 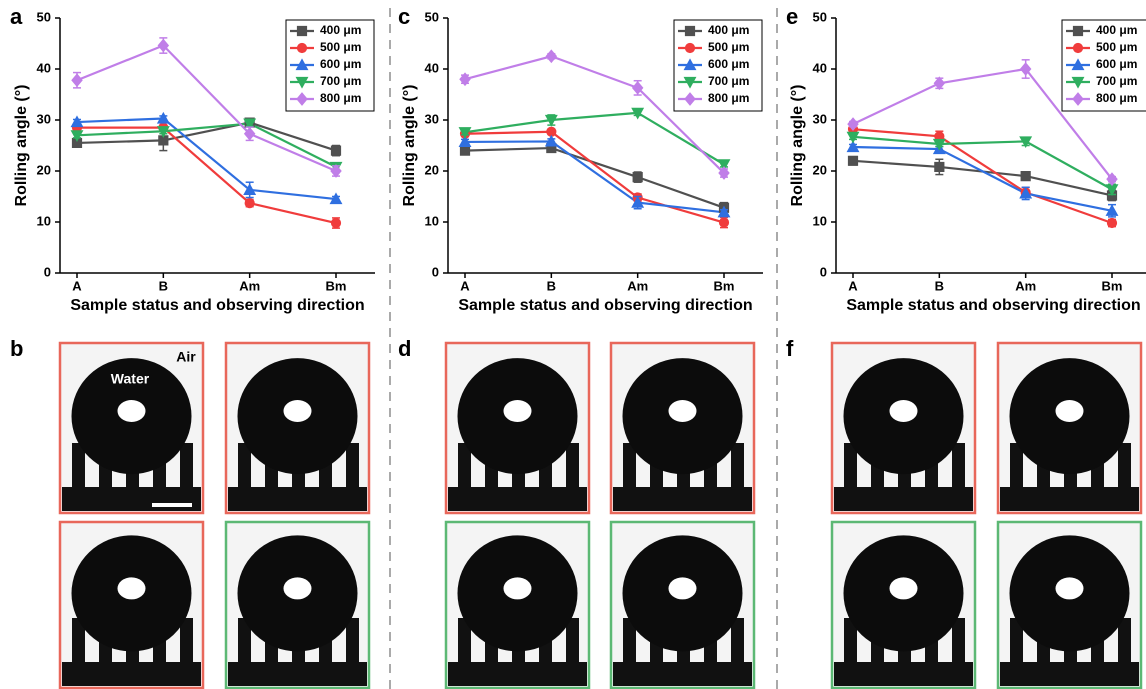 I want to click on y-tick-label: 0, so click(x=47, y=271).